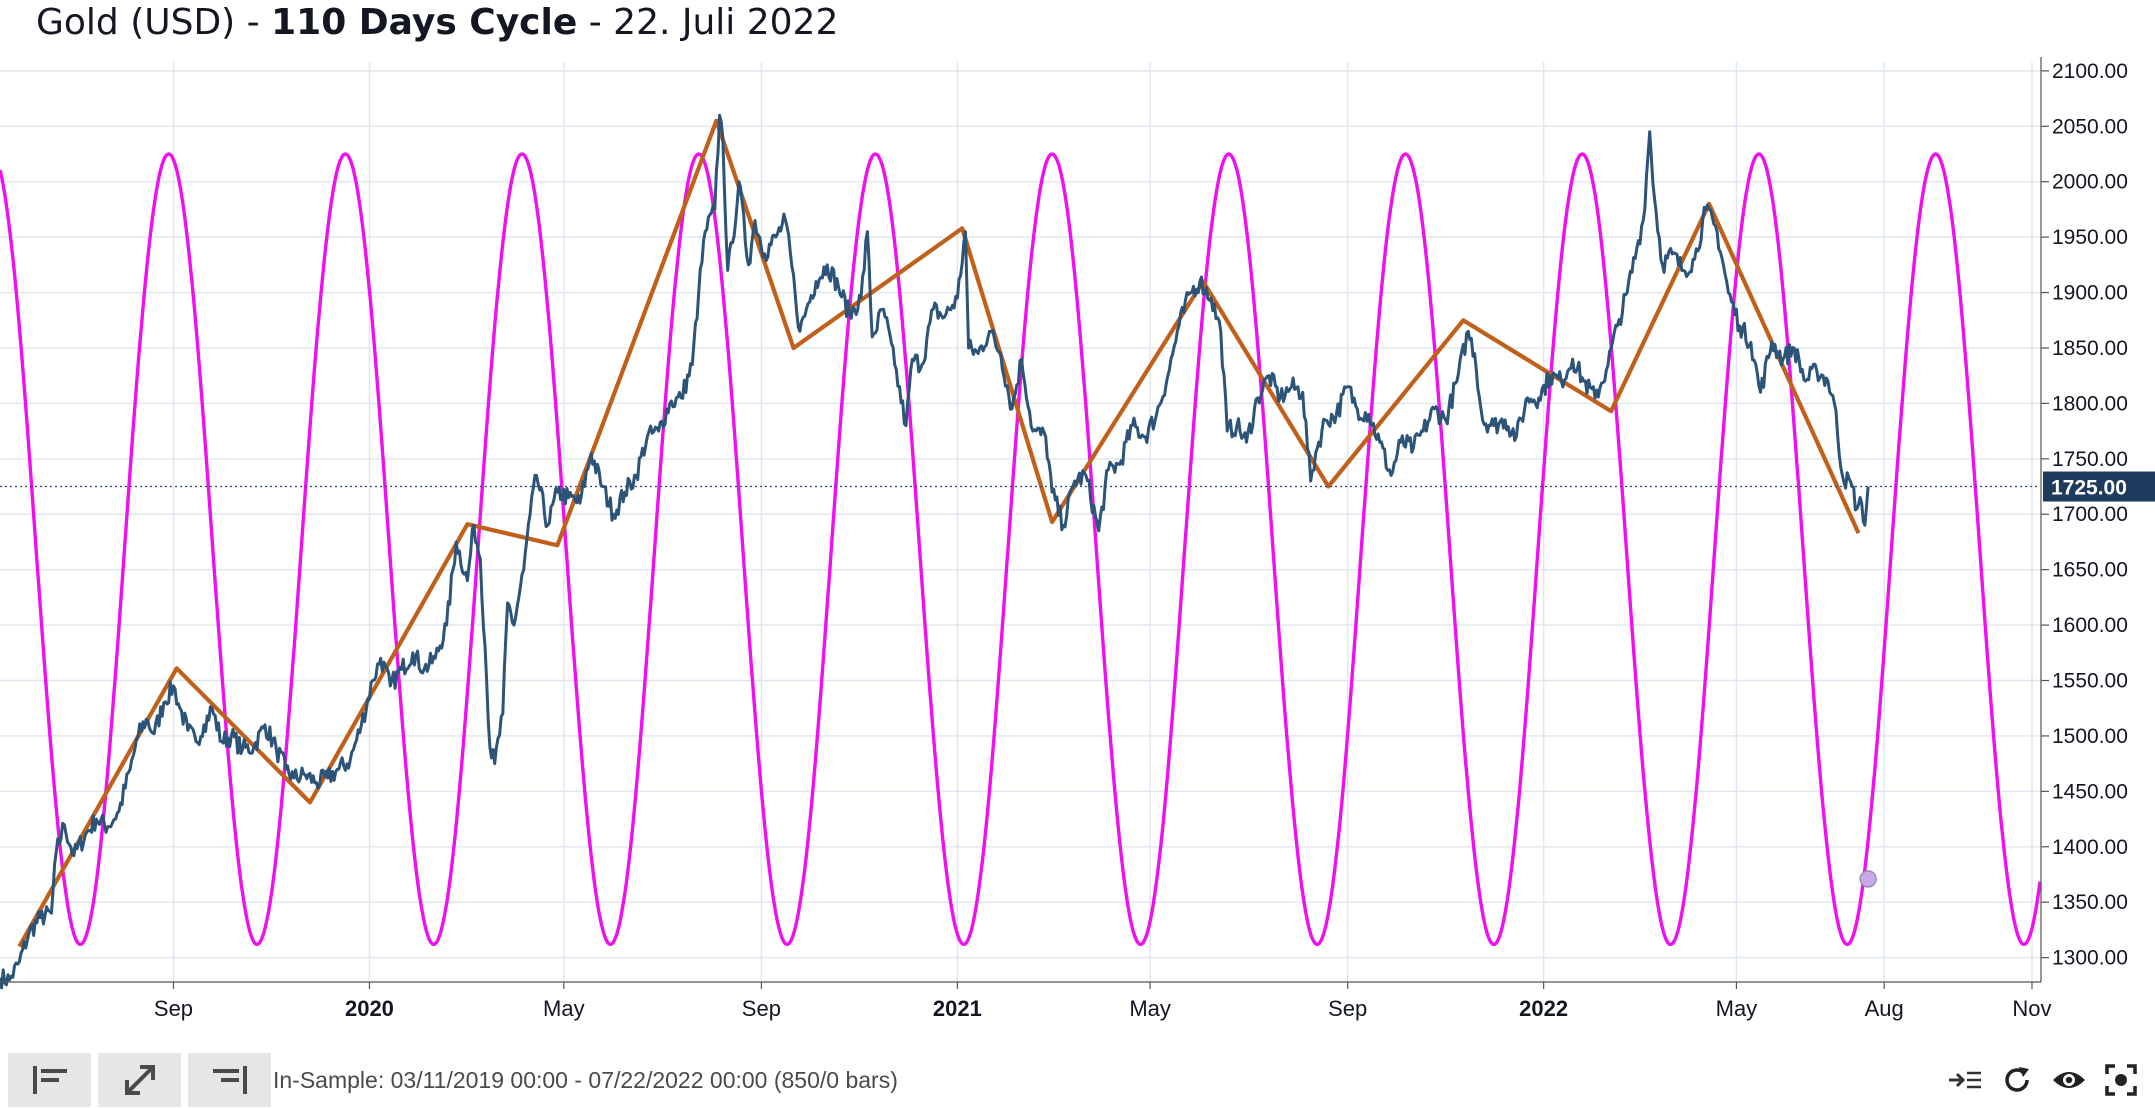  I want to click on scroll-to-end-icon, so click(1965, 1080).